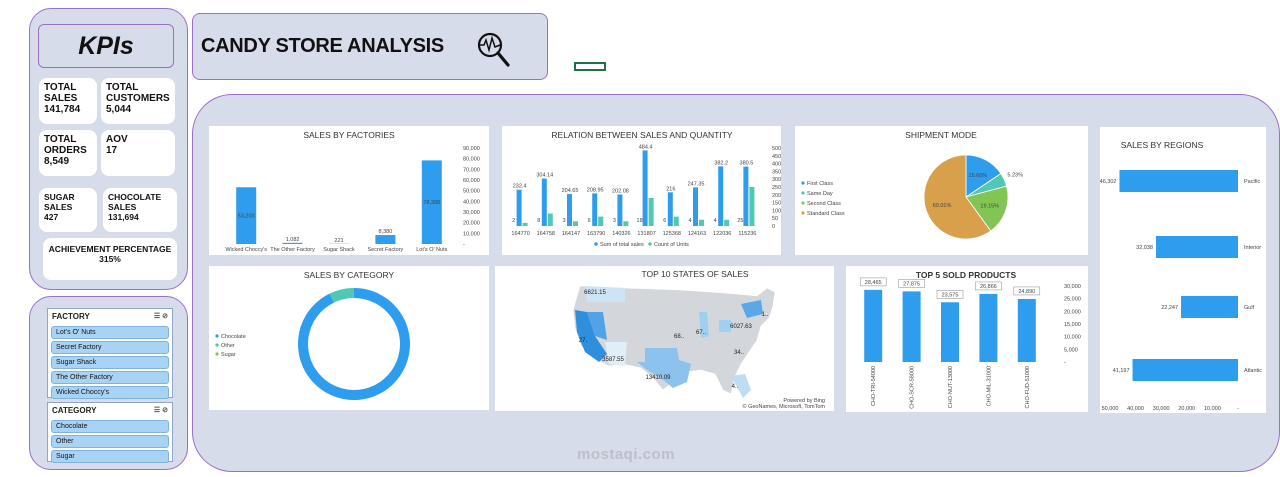  Describe the element at coordinates (62, 109) in the screenshot. I see `kpi-value: 141,784` at that location.